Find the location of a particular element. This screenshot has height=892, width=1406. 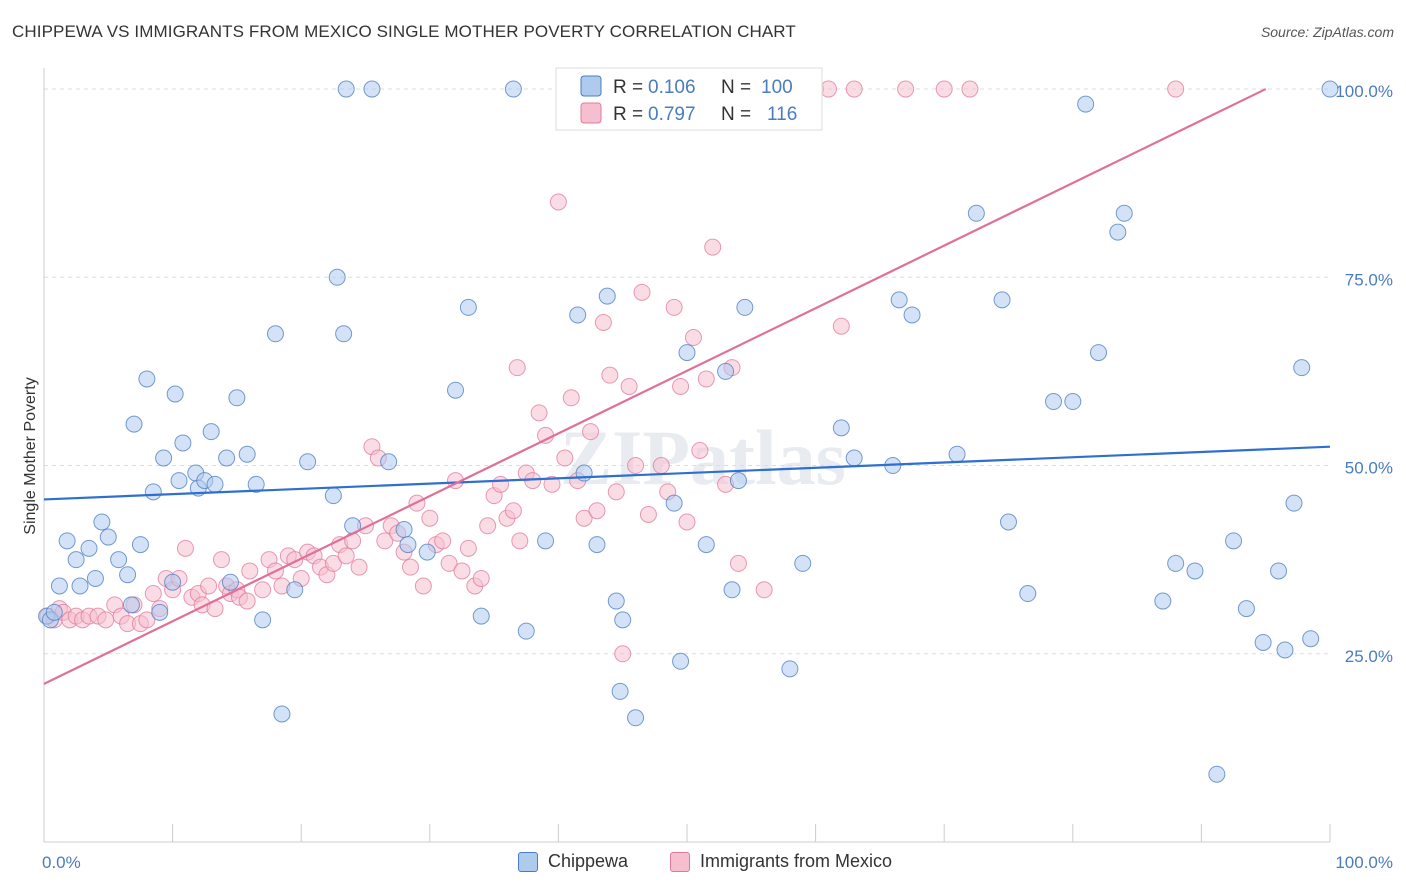

legend-r-label-b: R = is located at coordinates (628, 114).